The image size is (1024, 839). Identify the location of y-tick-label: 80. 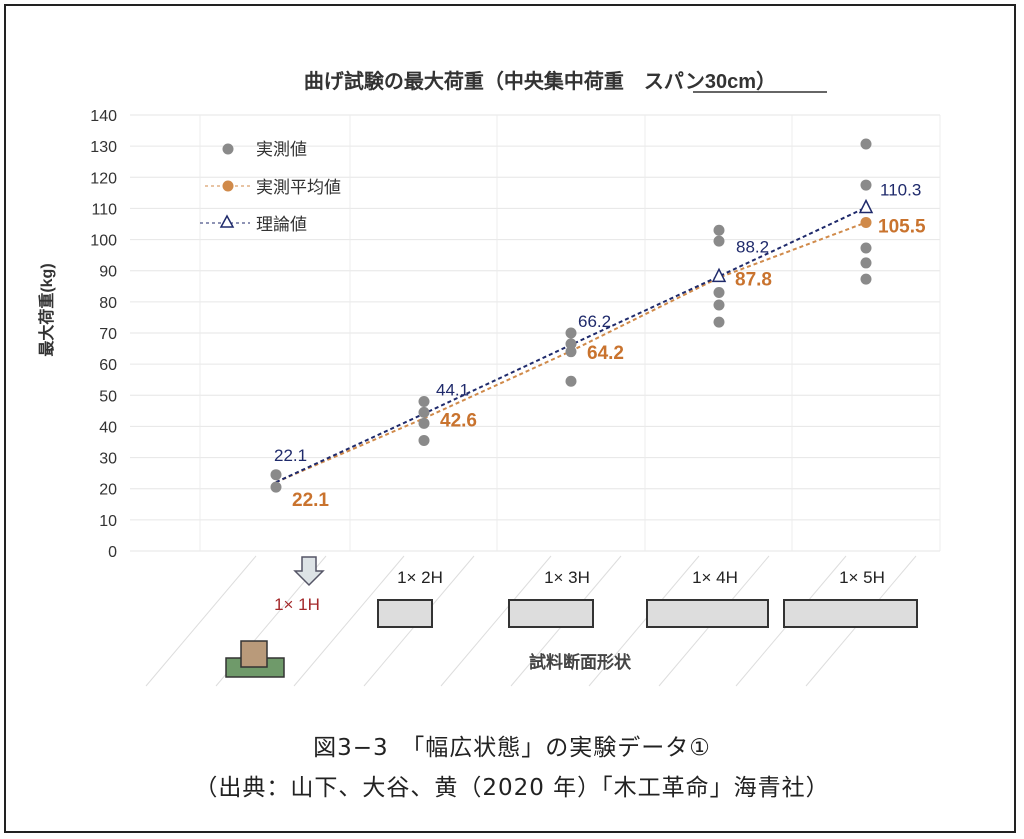
(108, 303).